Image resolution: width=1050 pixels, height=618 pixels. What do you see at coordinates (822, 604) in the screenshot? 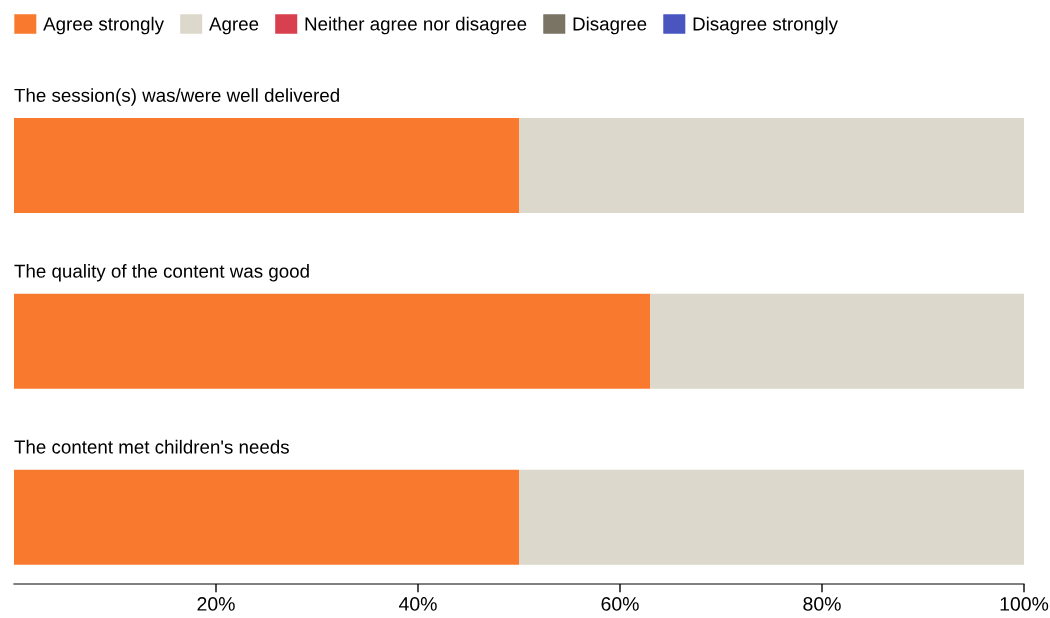
I see `x-tick-label: 80%` at bounding box center [822, 604].